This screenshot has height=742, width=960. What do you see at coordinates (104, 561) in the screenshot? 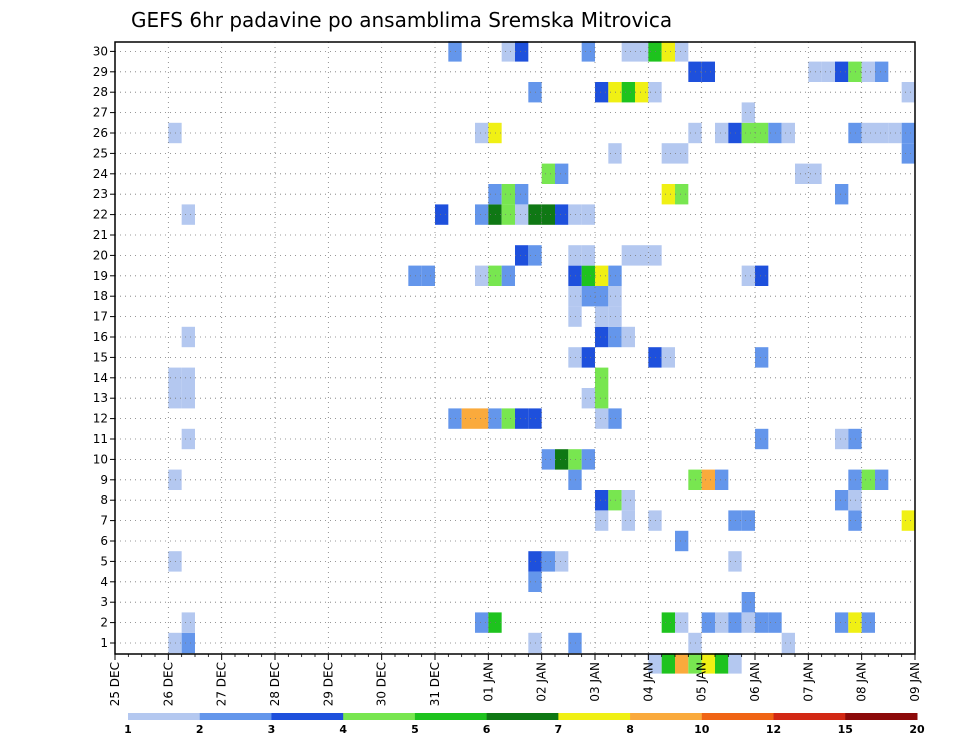
I see `y-tick-label: 5` at bounding box center [104, 561].